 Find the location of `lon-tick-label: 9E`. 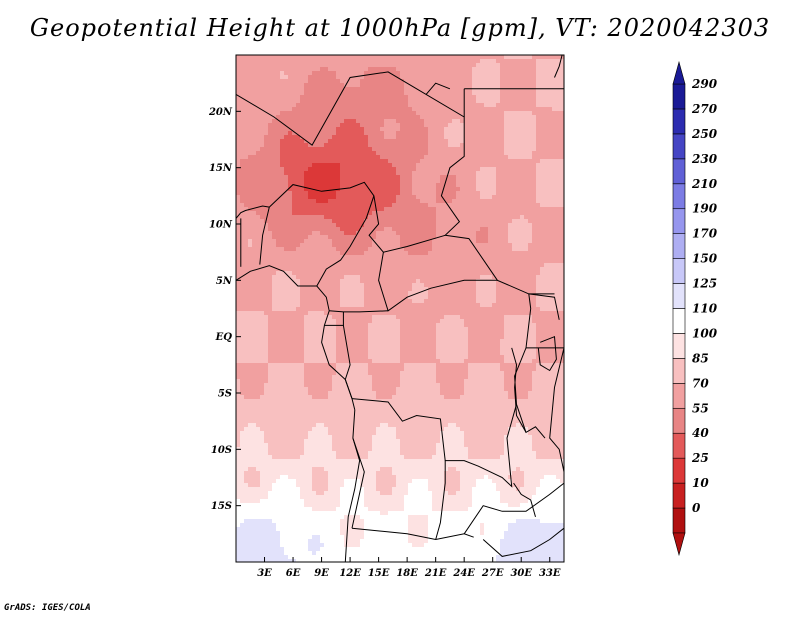

lon-tick-label: 9E is located at coordinates (321, 573).